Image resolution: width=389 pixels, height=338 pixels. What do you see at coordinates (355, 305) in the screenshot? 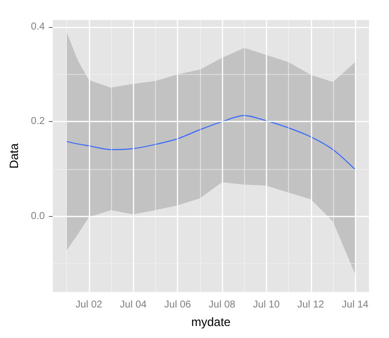
I see `x-tick-label: Jul 14` at bounding box center [355, 305].